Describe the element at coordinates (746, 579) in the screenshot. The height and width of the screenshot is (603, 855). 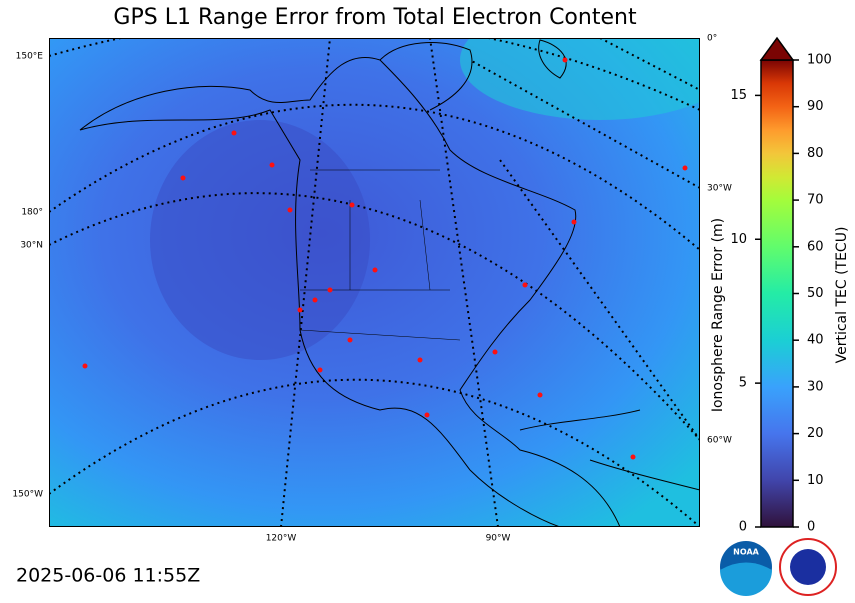
I see `logo-wave` at that location.